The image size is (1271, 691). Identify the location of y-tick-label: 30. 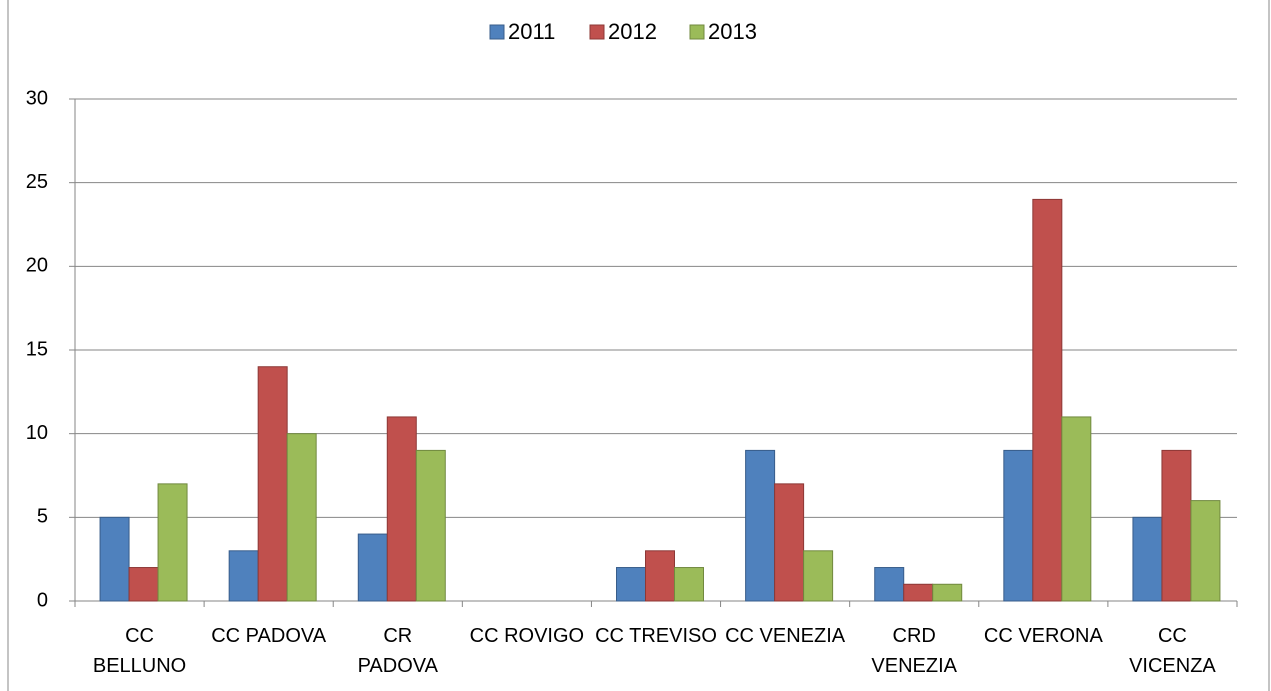
(37, 98).